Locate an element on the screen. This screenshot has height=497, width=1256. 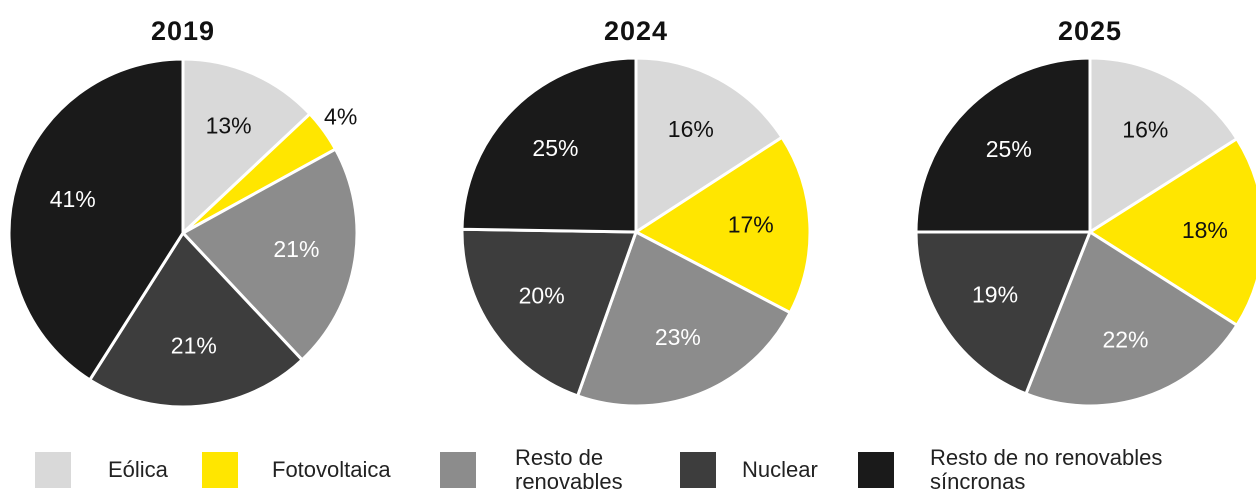
legend-label: Nuclear is located at coordinates (780, 469).